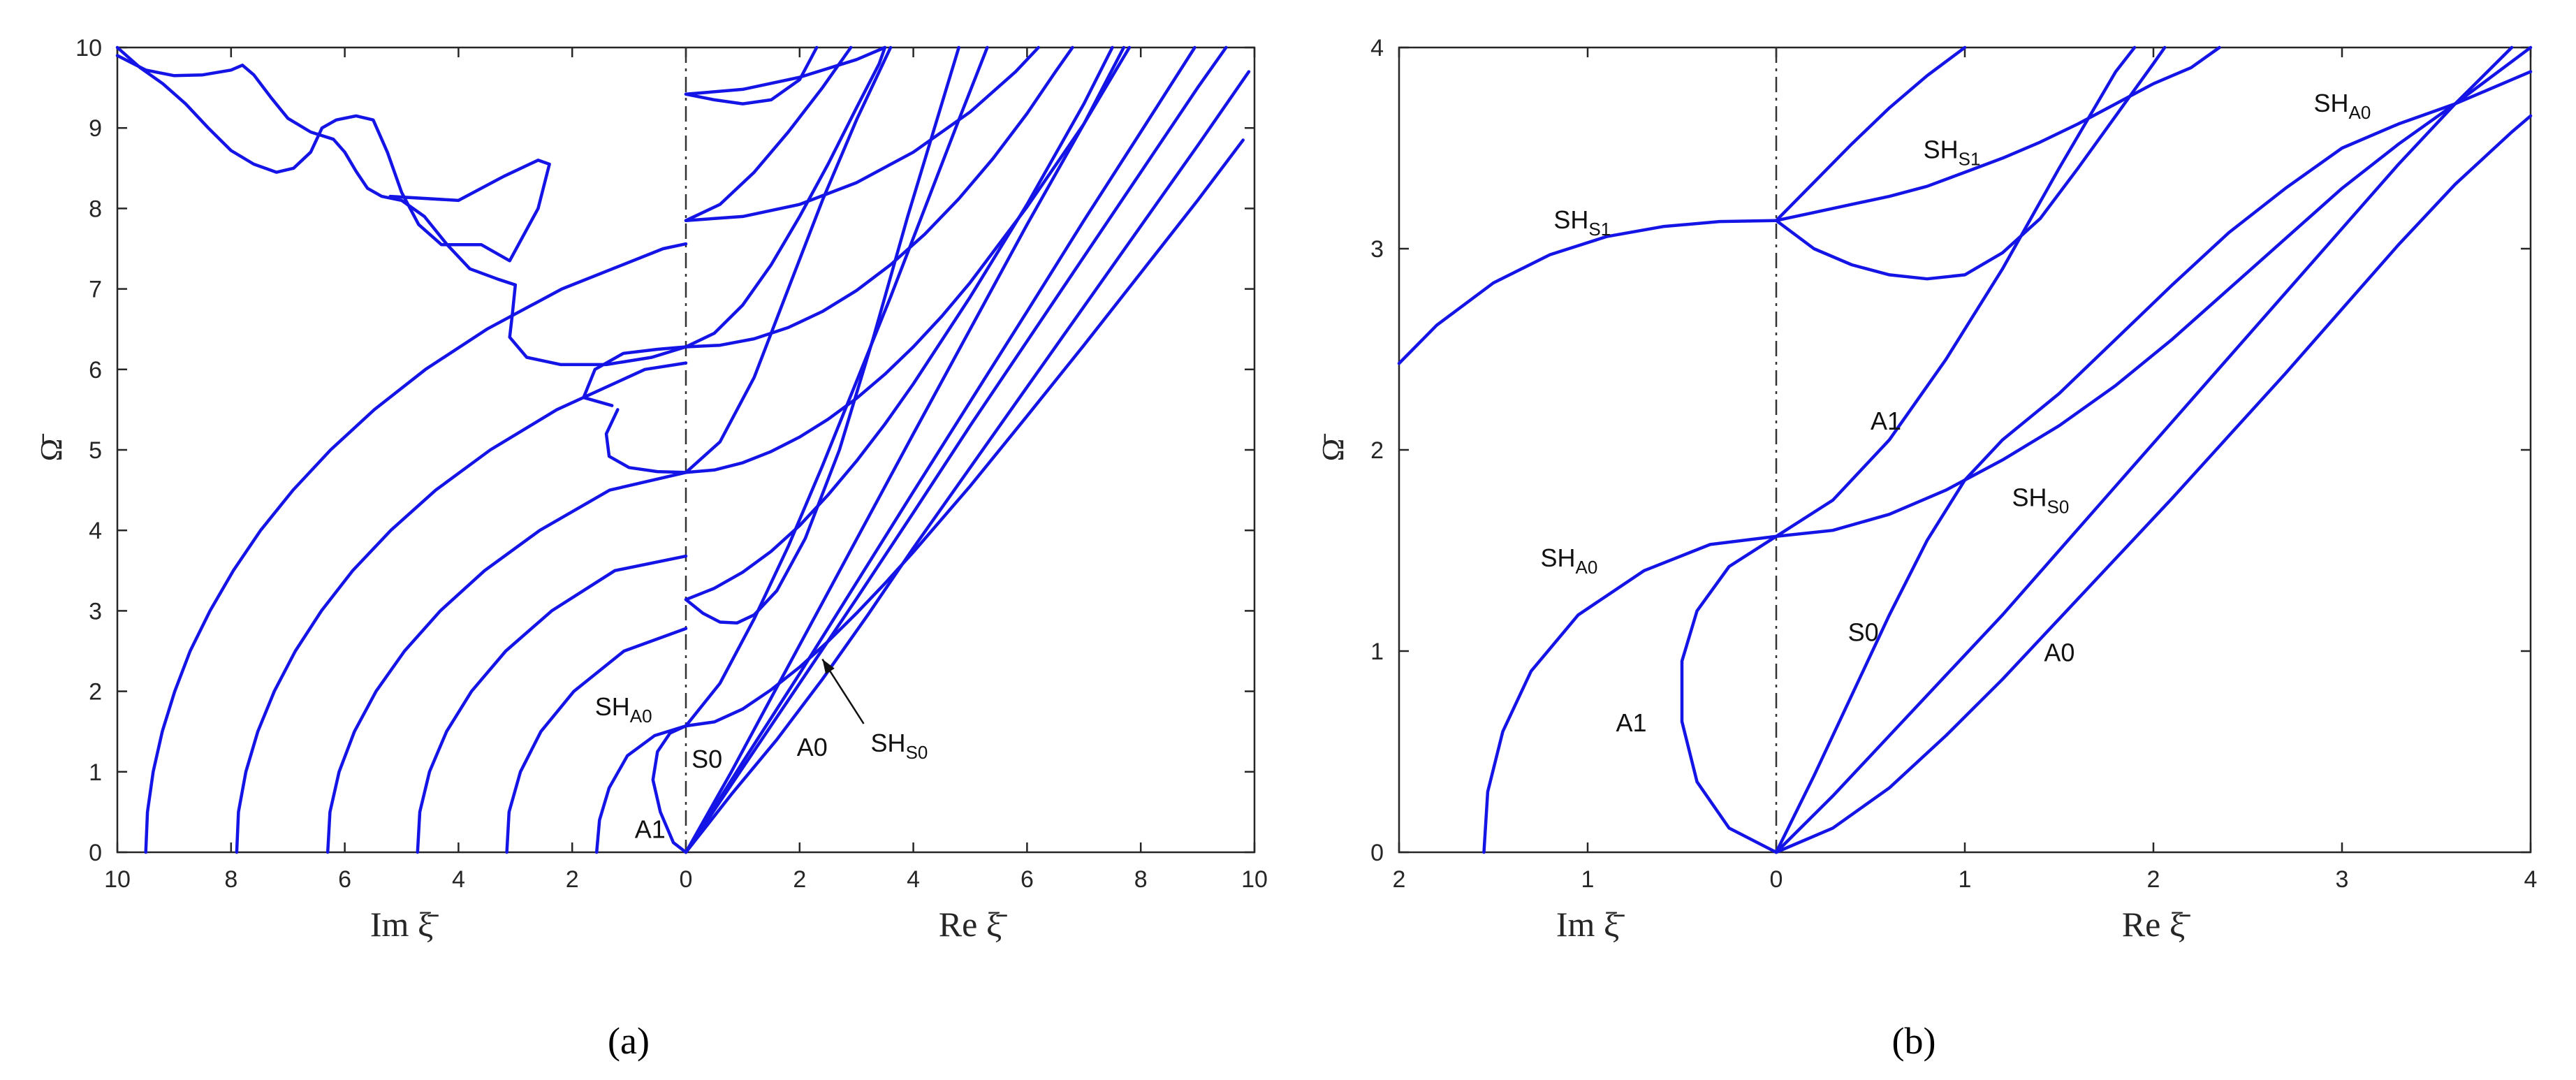 This screenshot has width=2576, height=1080. What do you see at coordinates (95, 290) in the screenshot?
I see `y-tick-label: 7` at bounding box center [95, 290].